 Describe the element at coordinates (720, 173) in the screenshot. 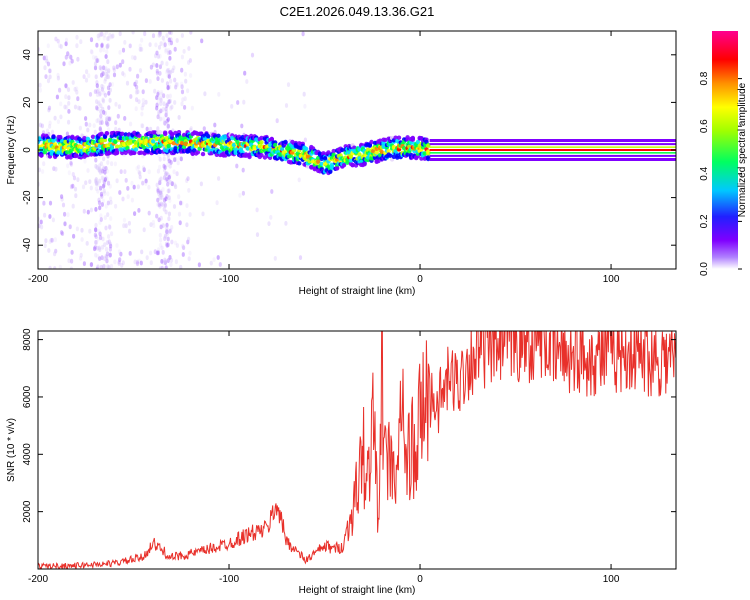

I see `colorbar-ticks: 0.0 0.2 0.4 0.6 0.8` at that location.